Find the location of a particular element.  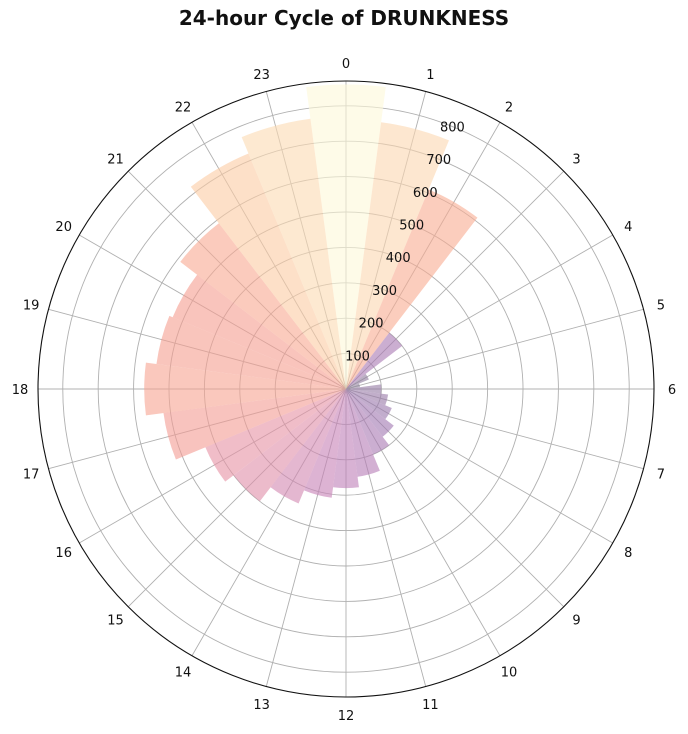

hour-label: 19 is located at coordinates (31, 306).